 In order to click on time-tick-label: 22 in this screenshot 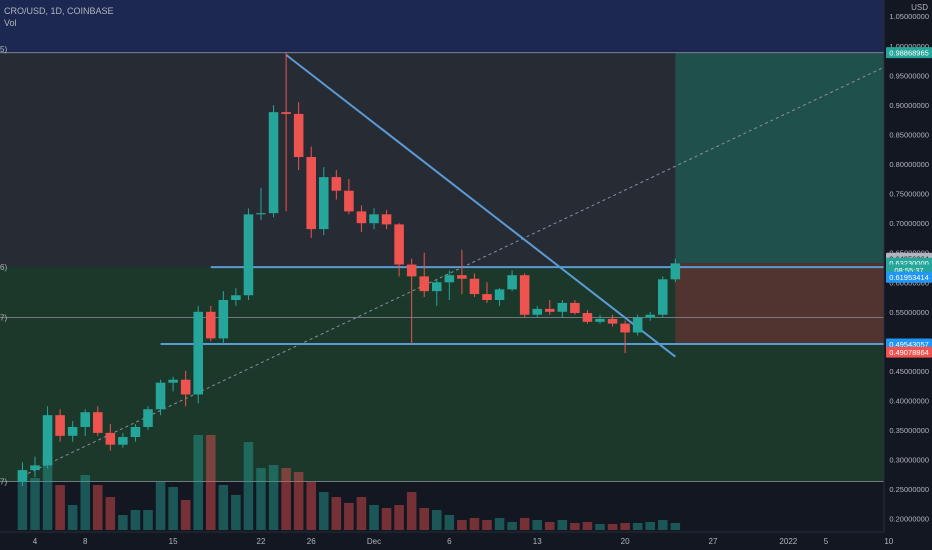, I will do `click(261, 541)`.